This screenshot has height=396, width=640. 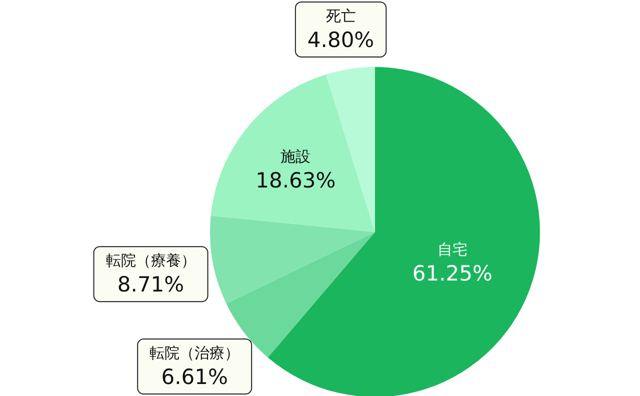 What do you see at coordinates (150, 284) in the screenshot?
I see `data-label: 8.71%` at bounding box center [150, 284].